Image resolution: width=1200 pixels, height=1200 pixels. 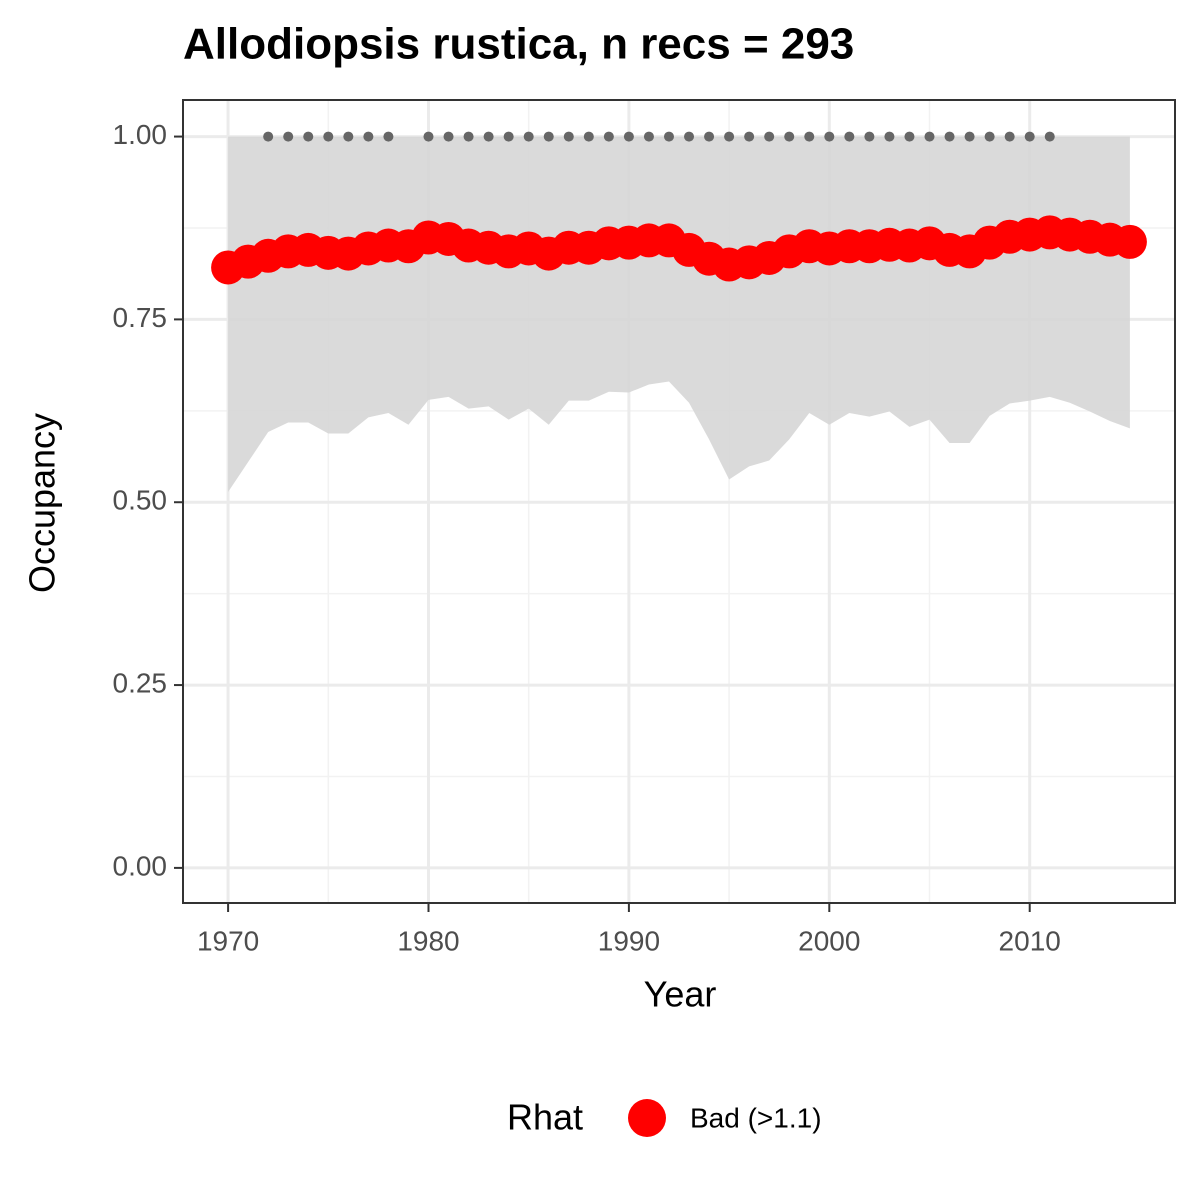 What do you see at coordinates (140, 682) in the screenshot?
I see `y-tick-label: 0.25` at bounding box center [140, 682].